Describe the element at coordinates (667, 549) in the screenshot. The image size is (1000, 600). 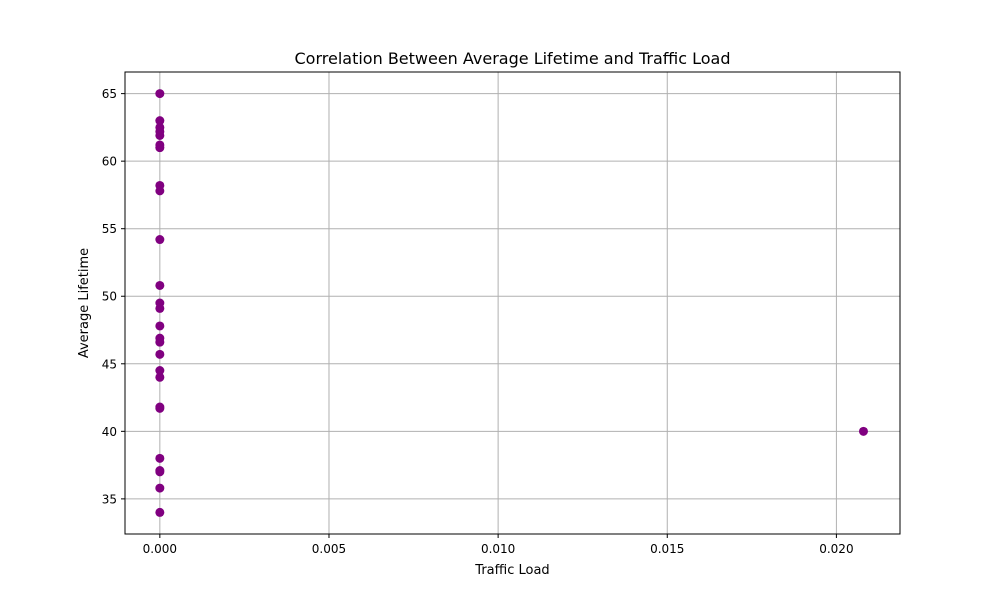
I see `x-tick-label: 0.015` at that location.